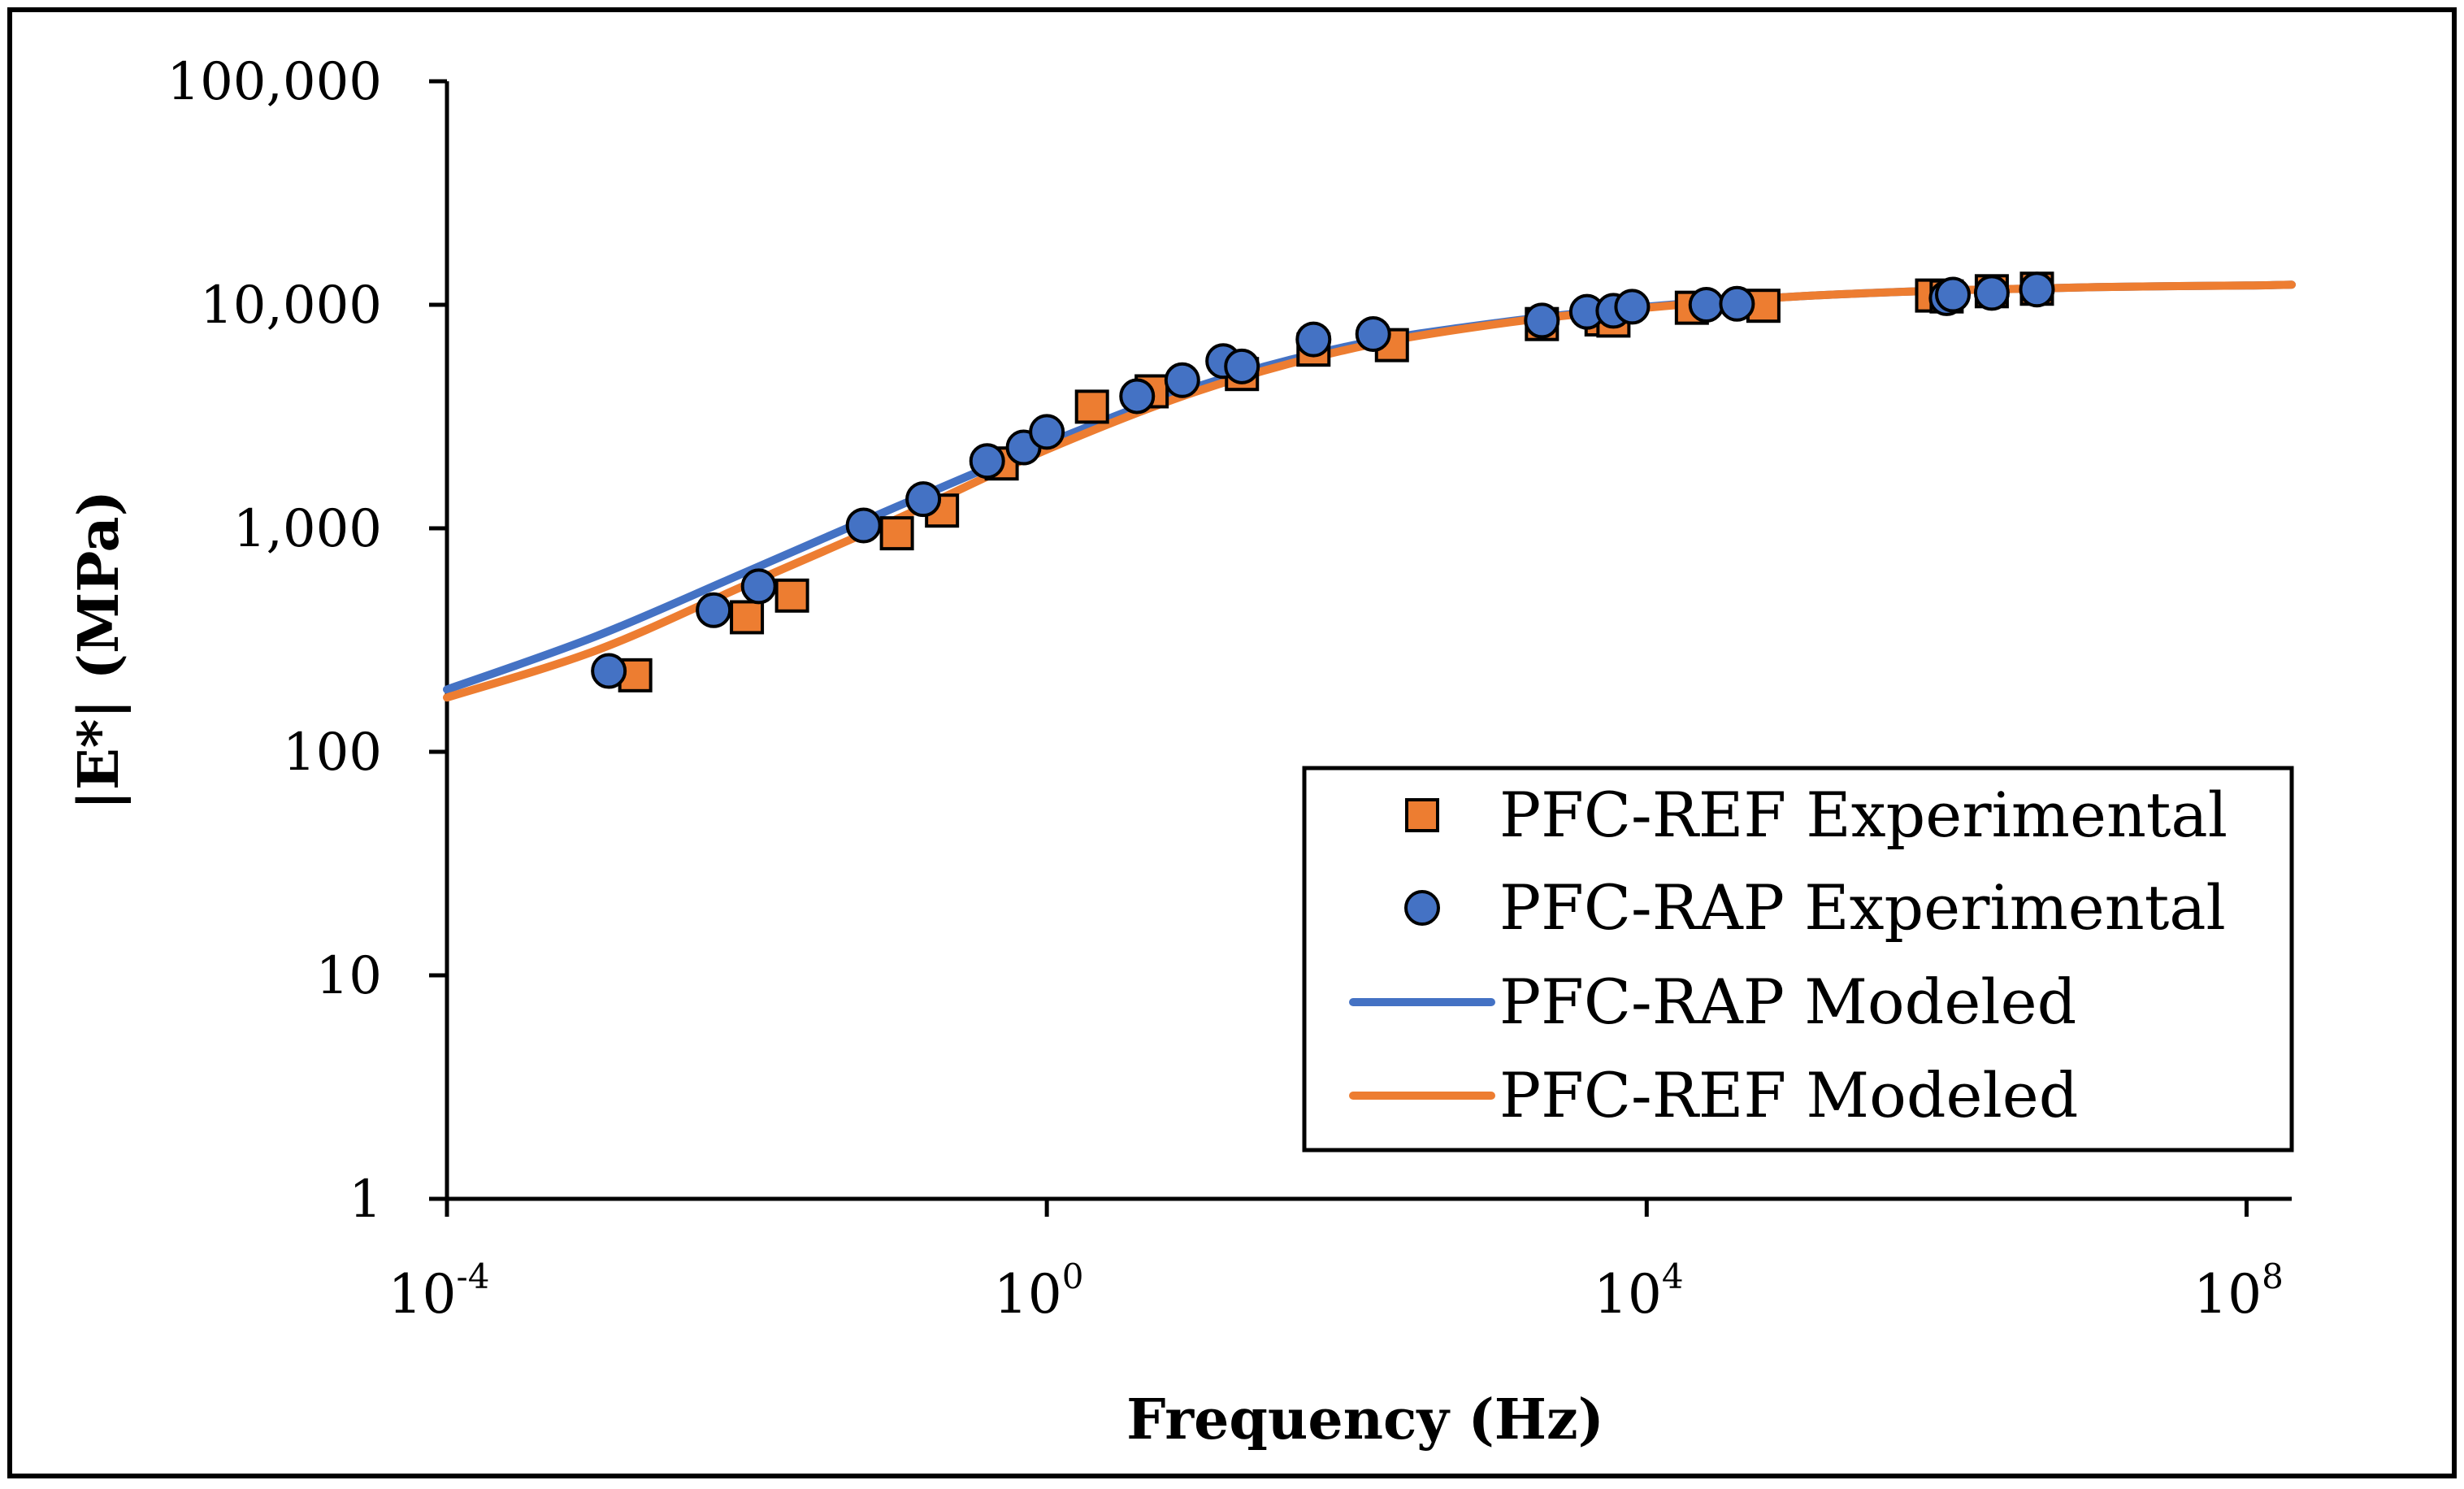 This screenshot has height=1489, width=2464. Describe the element at coordinates (474, 1276) in the screenshot. I see `x-tick-exponent: -4` at that location.